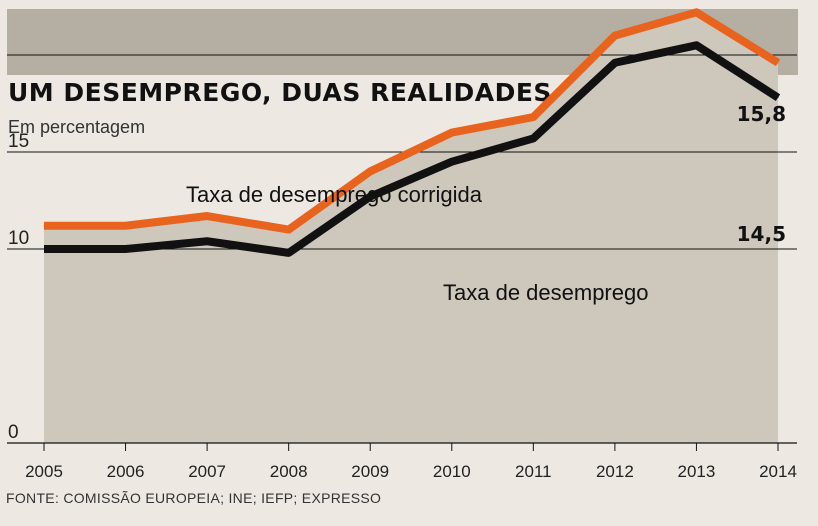 The image size is (818, 526). What do you see at coordinates (452, 471) in the screenshot?
I see `x-tick-label: 2010` at bounding box center [452, 471].